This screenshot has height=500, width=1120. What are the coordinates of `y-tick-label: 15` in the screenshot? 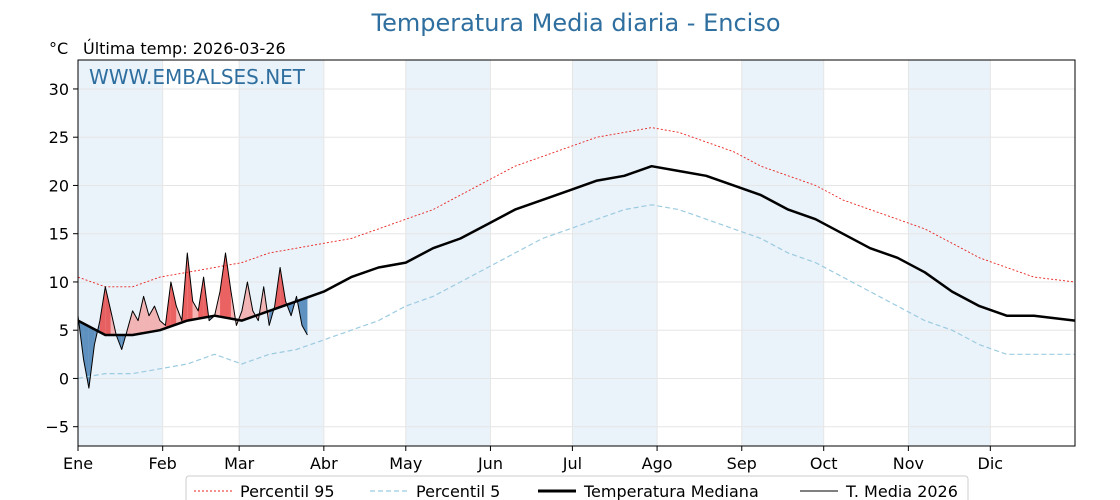 It's located at (59, 234).